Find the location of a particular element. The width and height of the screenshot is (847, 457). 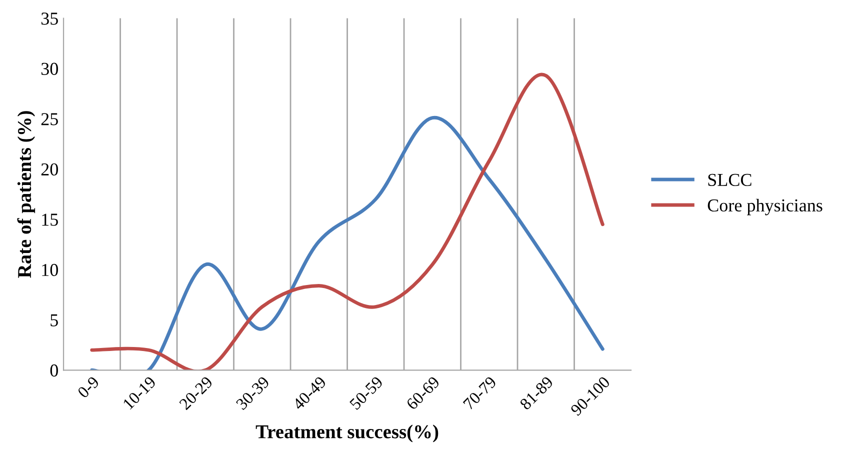

x-tick-label: 0-9 is located at coordinates (88, 387).